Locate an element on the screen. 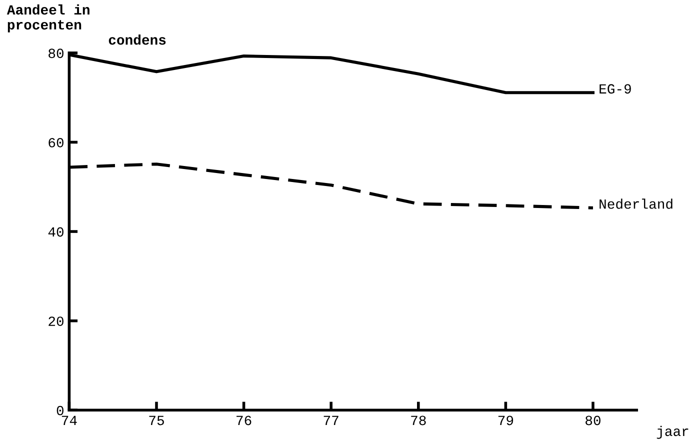  y-axis-title: Aandeel in procenten is located at coordinates (48, 18).